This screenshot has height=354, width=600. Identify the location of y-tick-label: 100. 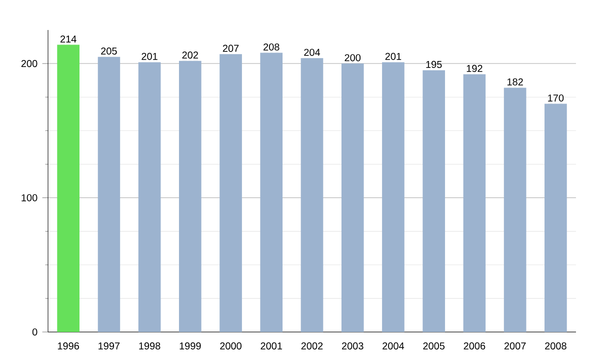
(30, 198).